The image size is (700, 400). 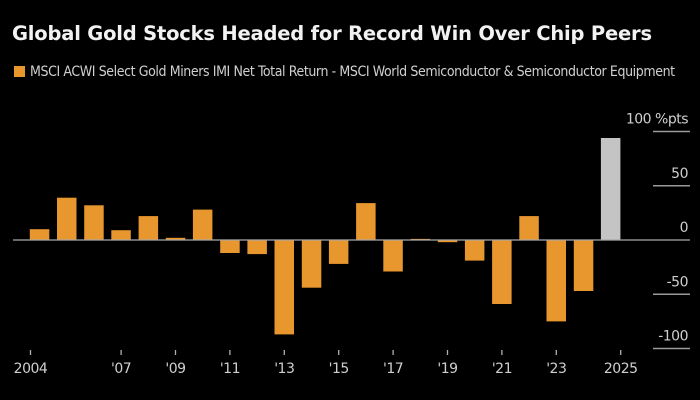 What do you see at coordinates (657, 120) in the screenshot?
I see `y-tick-label: 100 %pts` at bounding box center [657, 120].